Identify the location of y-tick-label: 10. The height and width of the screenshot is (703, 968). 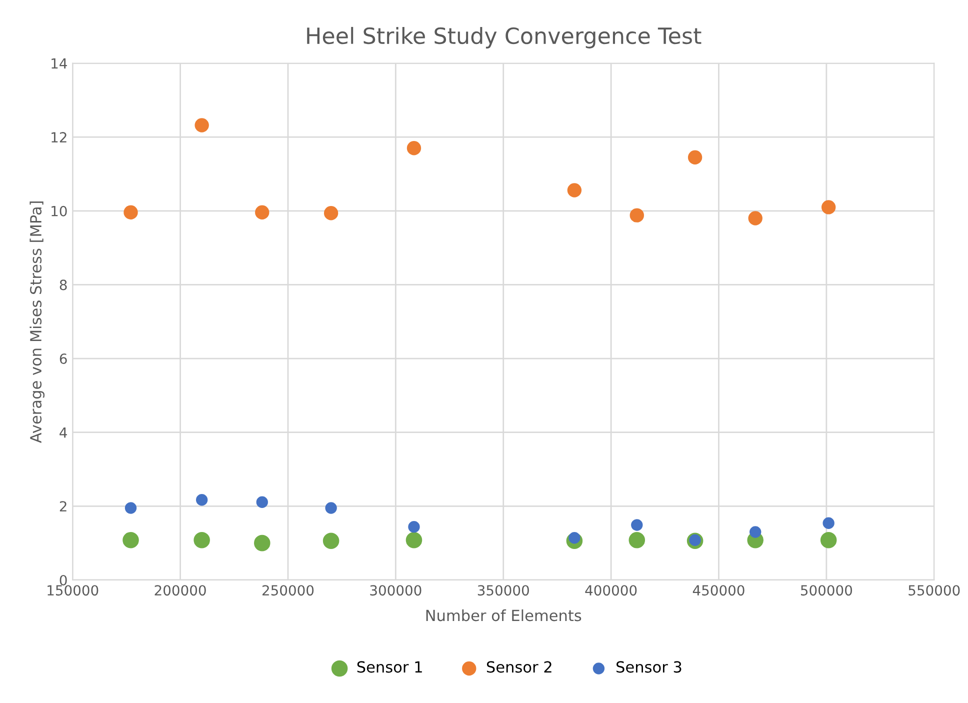
(59, 211).